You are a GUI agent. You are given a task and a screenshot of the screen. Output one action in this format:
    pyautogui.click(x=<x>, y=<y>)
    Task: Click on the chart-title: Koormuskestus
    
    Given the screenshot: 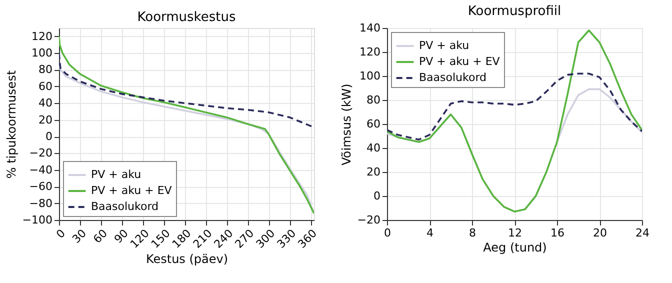 What is the action you would take?
    pyautogui.click(x=186, y=17)
    